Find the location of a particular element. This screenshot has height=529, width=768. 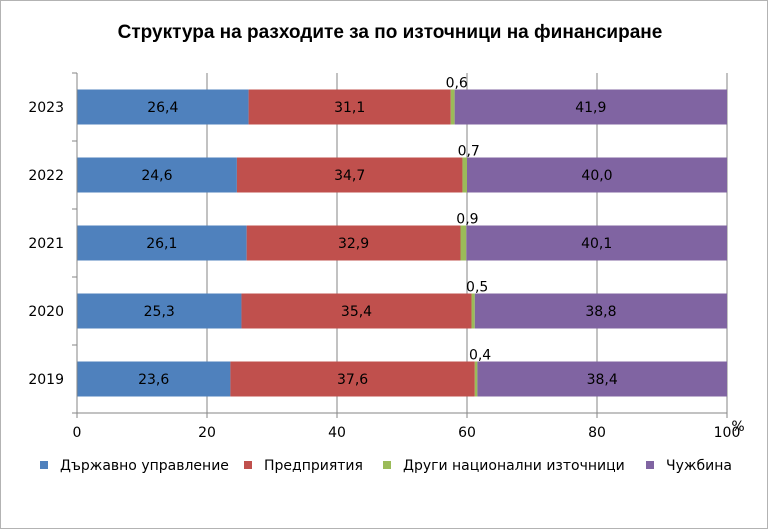

data-label: 0,9 is located at coordinates (467, 220).